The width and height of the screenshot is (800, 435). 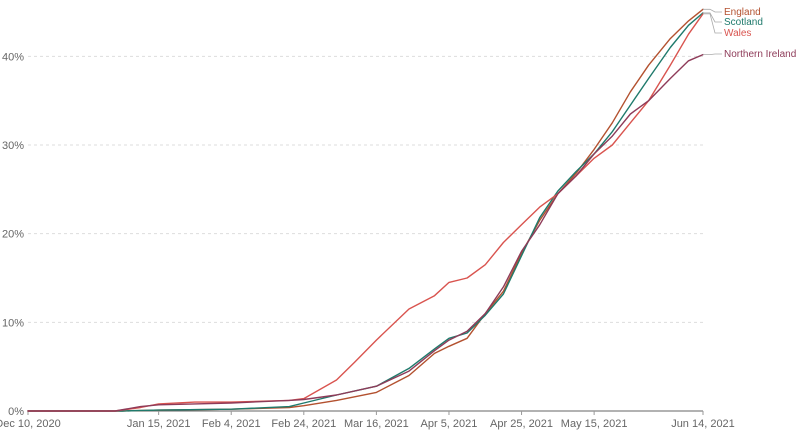 I want to click on x-tick-label: Feb 24, 2021, so click(x=303, y=424).